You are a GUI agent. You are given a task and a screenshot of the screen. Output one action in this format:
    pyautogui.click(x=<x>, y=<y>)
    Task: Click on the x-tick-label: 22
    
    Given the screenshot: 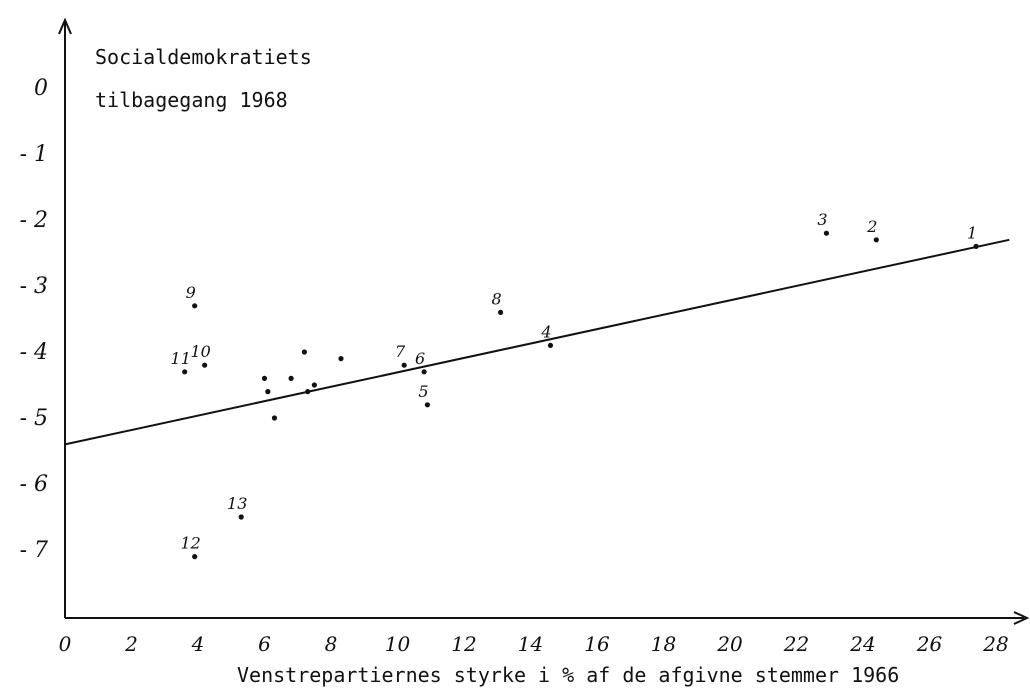 What is the action you would take?
    pyautogui.click(x=796, y=644)
    